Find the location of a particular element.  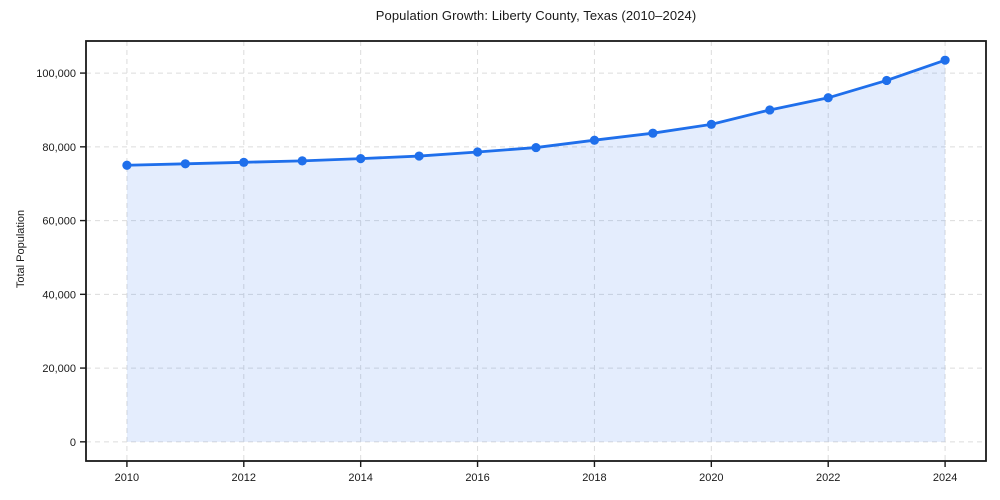

y-tick-label: 60,000 is located at coordinates (59, 222).